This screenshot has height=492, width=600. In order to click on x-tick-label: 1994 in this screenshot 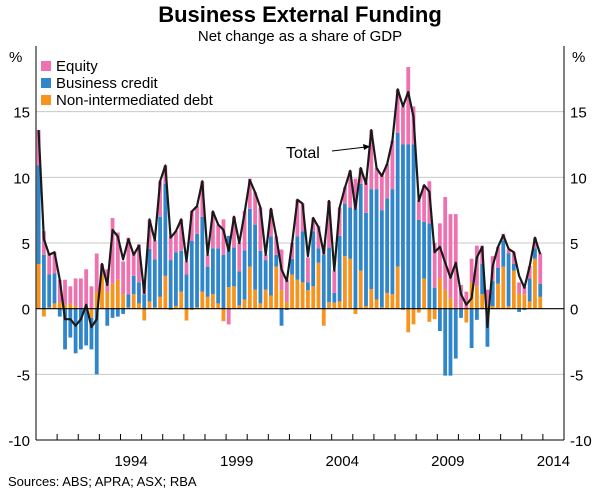, I will do `click(130, 461)`.